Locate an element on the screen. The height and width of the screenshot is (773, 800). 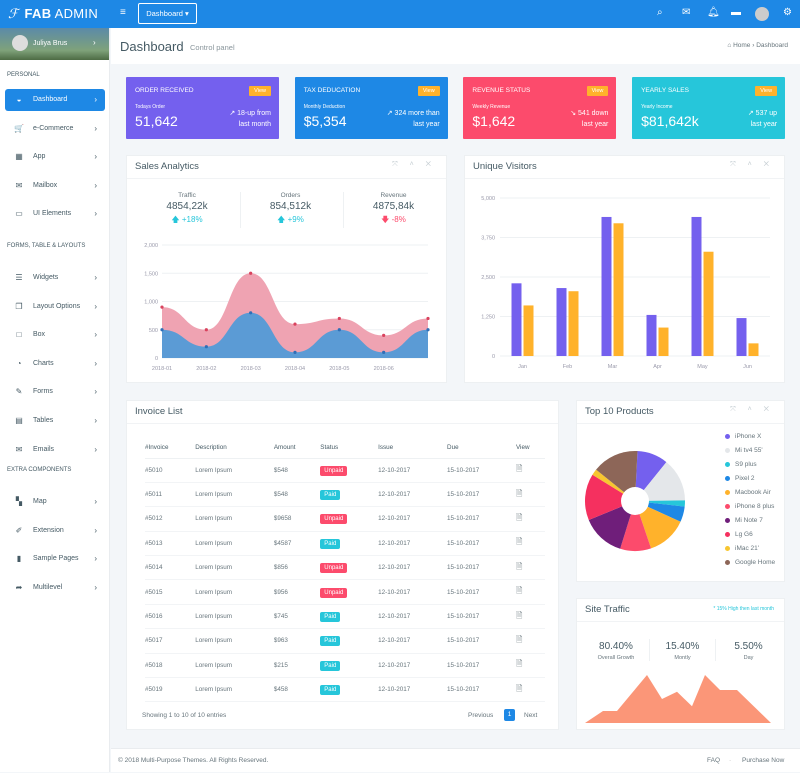
sidebar-item-ui-elements: ▭ UI Elements › is located at coordinates (55, 214).